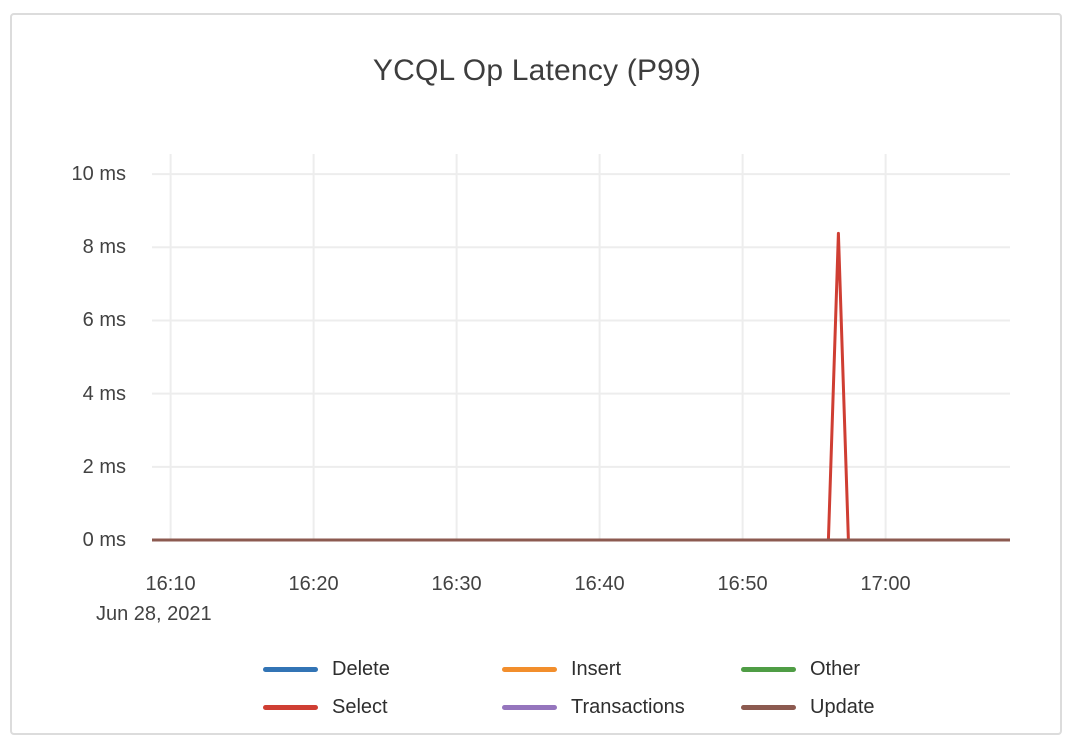 This screenshot has height=746, width=1074. Describe the element at coordinates (835, 668) in the screenshot. I see `legend-label: Other` at that location.